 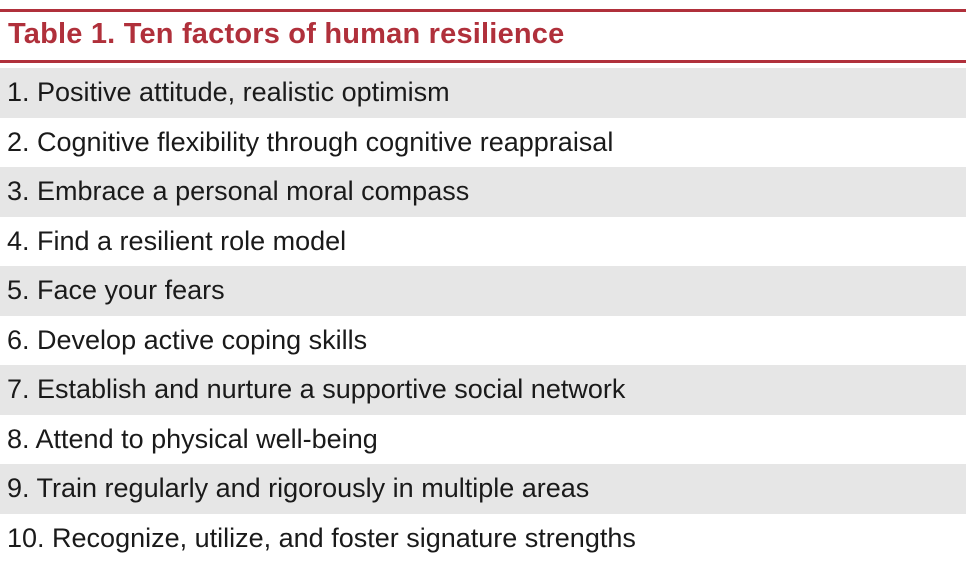 I want to click on title-rule, so click(x=483, y=61).